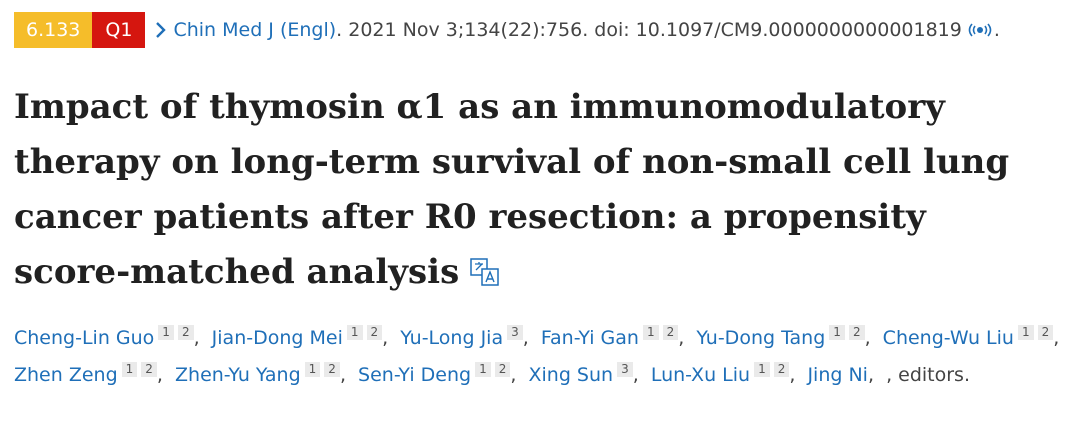 The width and height of the screenshot is (1080, 441). Describe the element at coordinates (66, 375) in the screenshot. I see `author-name: Zhen Zeng` at that location.